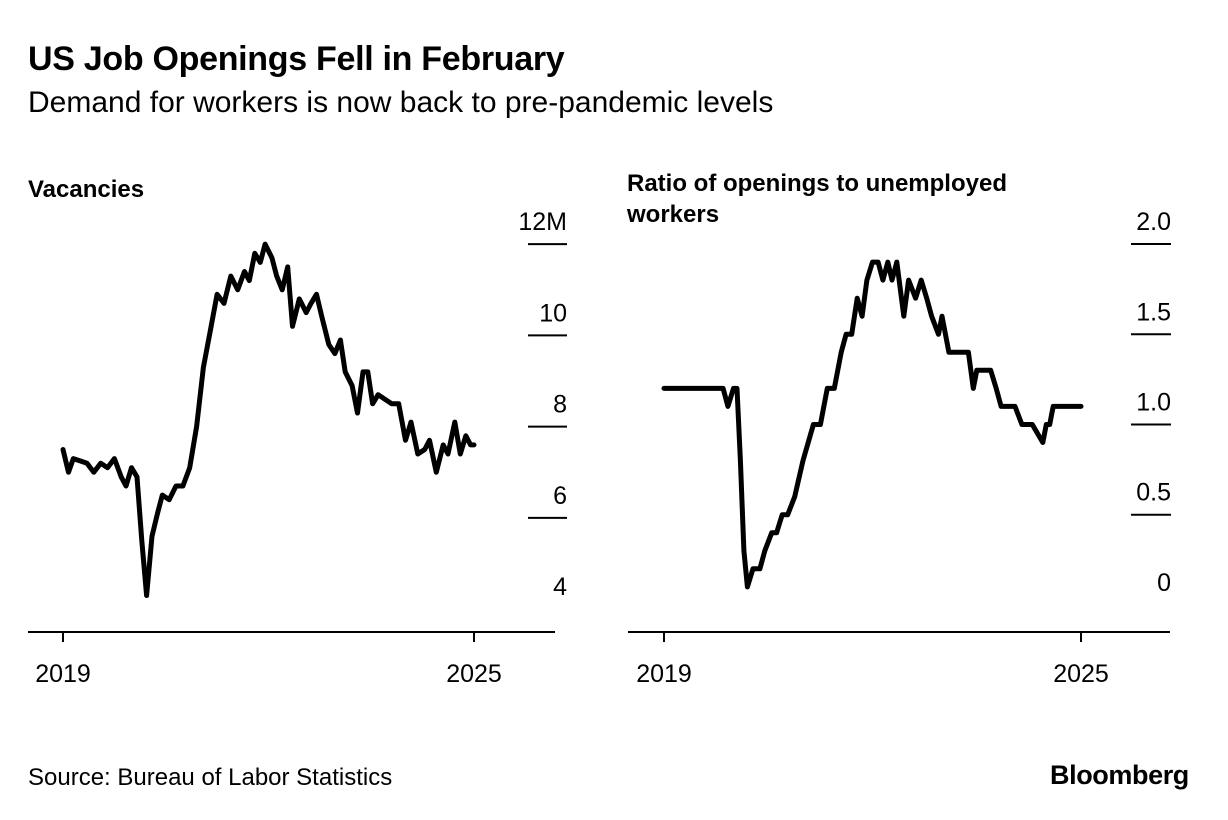 This screenshot has width=1228, height=820. What do you see at coordinates (1153, 222) in the screenshot?
I see `ratio-ytick-label: 2.0` at bounding box center [1153, 222].